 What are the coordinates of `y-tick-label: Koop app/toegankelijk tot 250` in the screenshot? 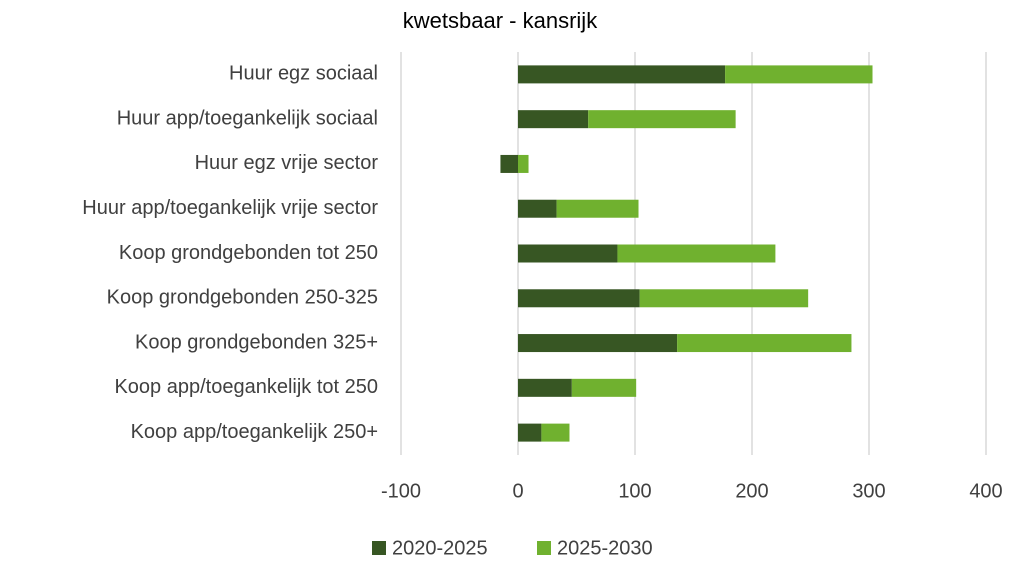 It's located at (246, 387).